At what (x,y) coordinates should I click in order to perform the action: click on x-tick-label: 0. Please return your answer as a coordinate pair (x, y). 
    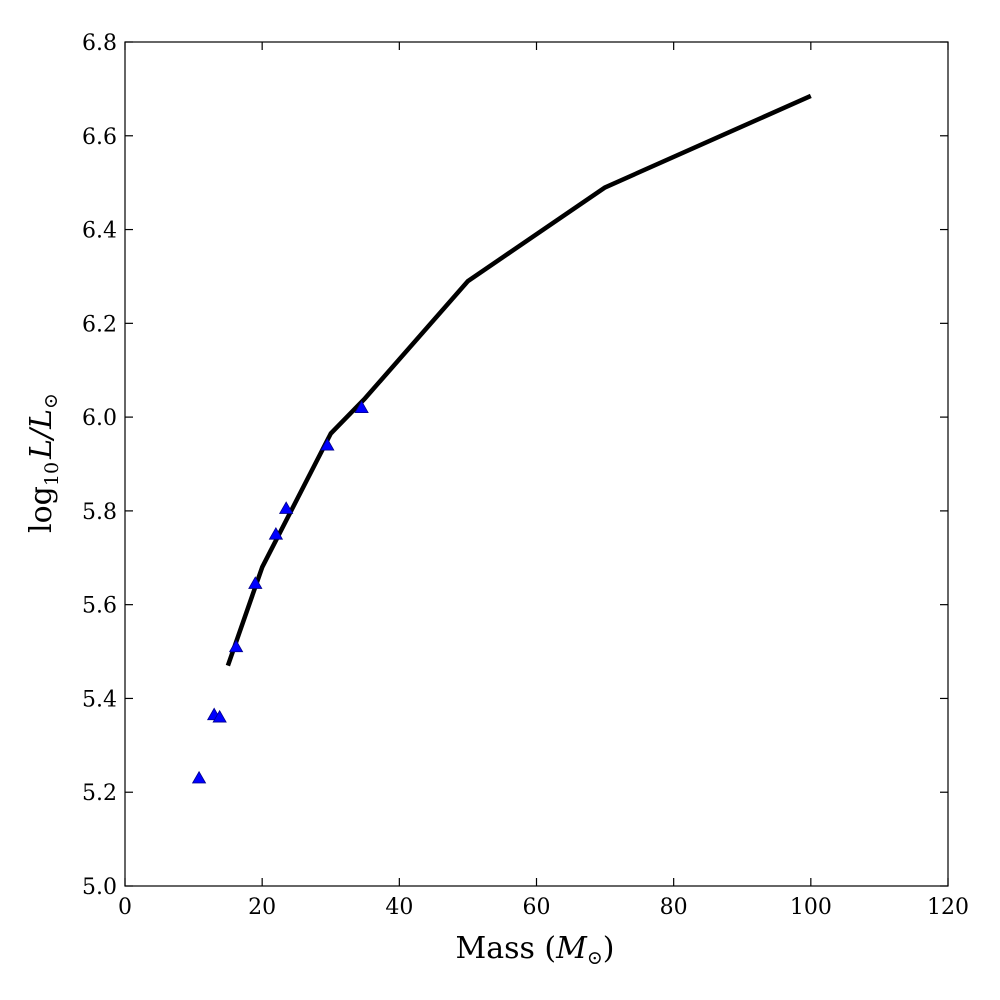
    Looking at the image, I should click on (125, 907).